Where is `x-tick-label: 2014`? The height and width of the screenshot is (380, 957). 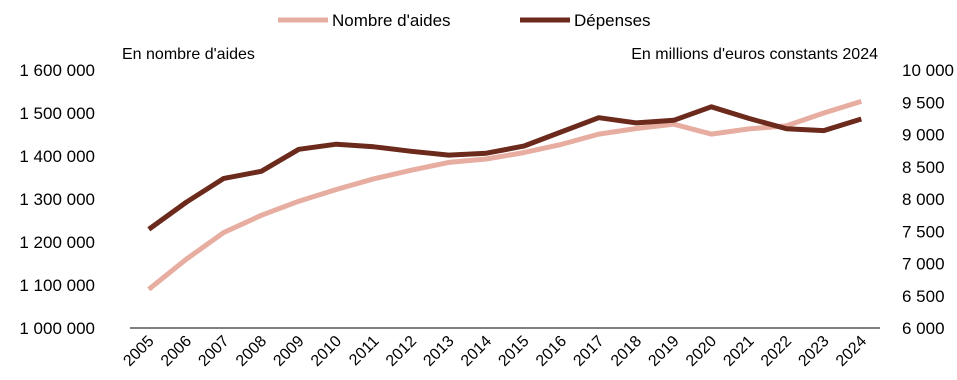
x-tick-label: 2014 is located at coordinates (476, 351).